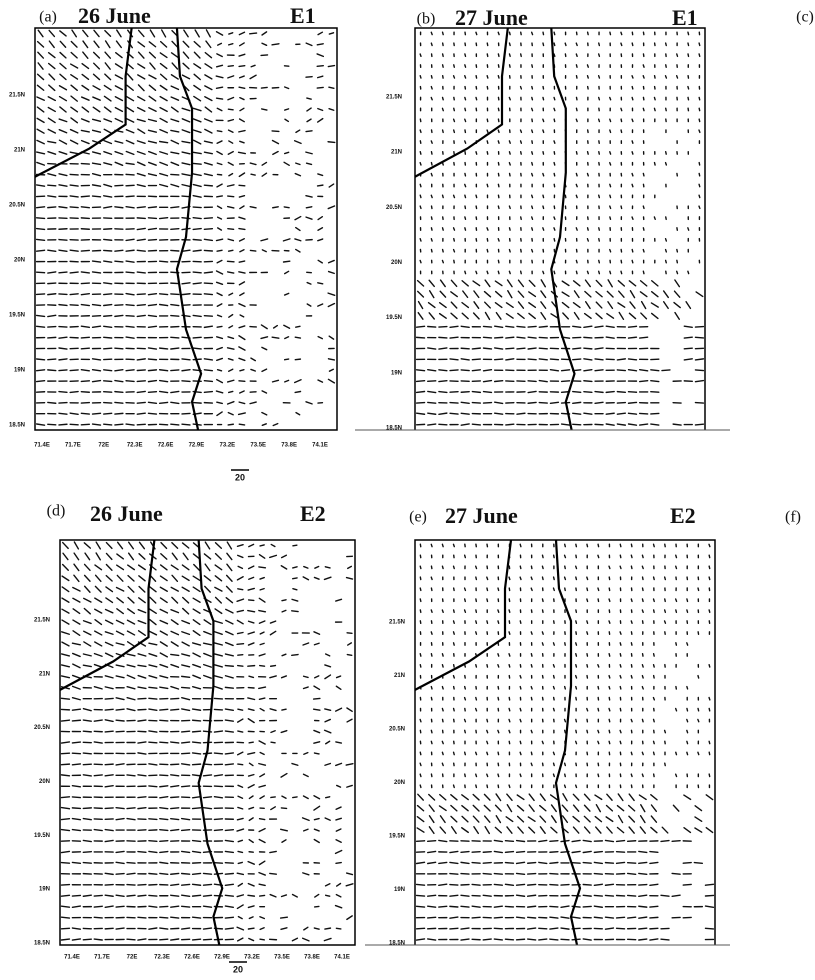 The width and height of the screenshot is (815, 980). I want to click on panel-experiment: E1, so click(685, 17).